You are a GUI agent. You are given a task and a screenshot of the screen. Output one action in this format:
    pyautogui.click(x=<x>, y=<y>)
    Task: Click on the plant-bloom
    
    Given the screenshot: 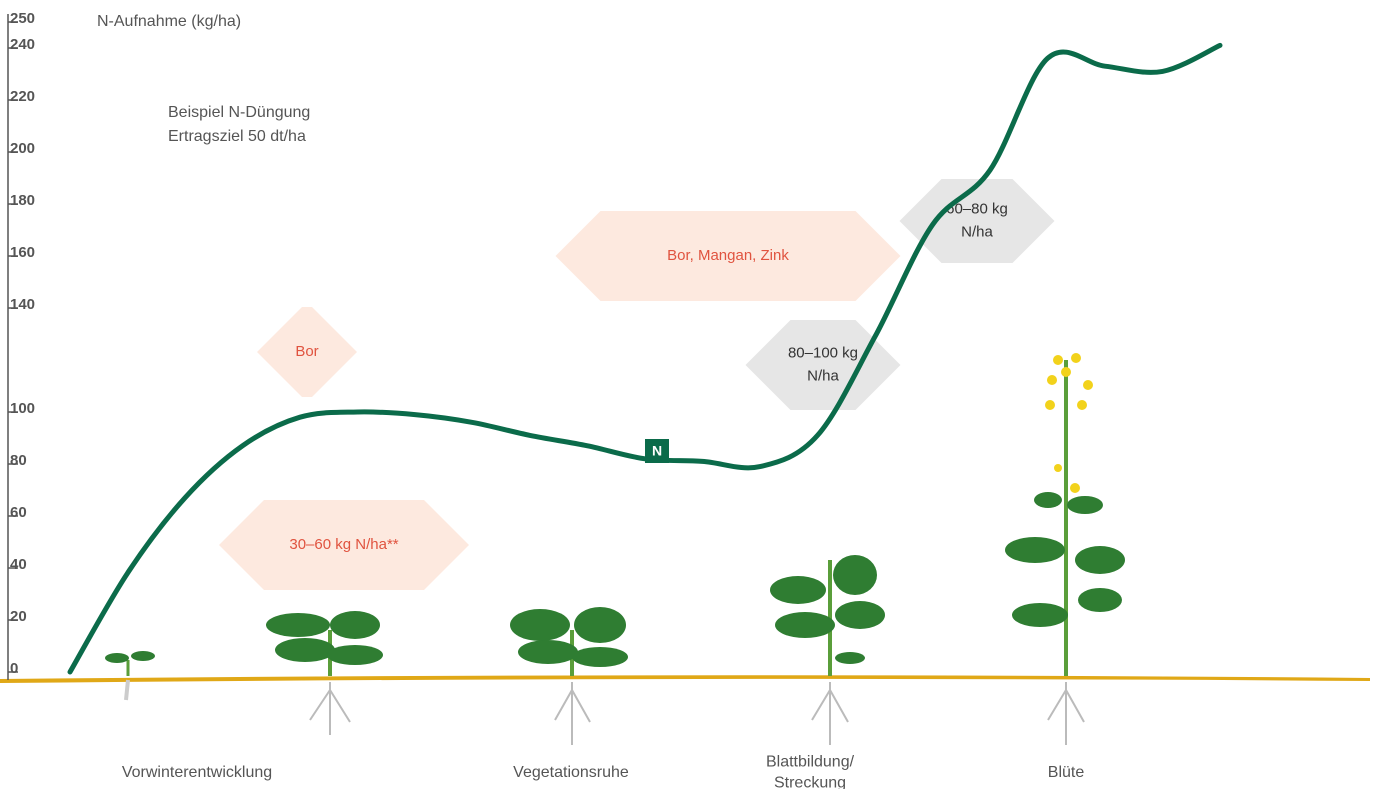 What is the action you would take?
    pyautogui.click(x=1065, y=549)
    